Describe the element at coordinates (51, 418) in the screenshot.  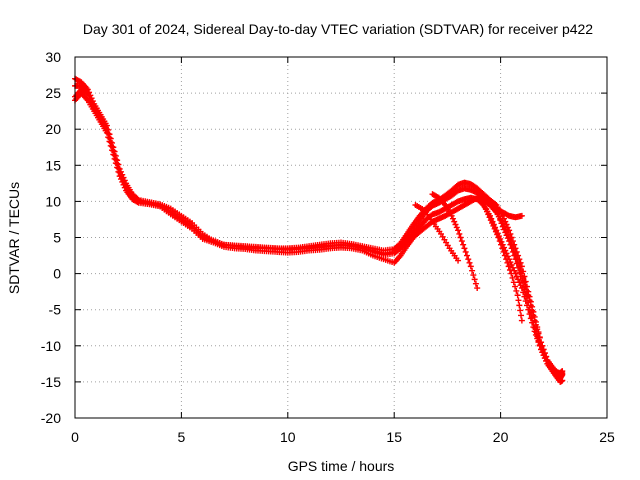
I see `y-tick-label: -20` at that location.